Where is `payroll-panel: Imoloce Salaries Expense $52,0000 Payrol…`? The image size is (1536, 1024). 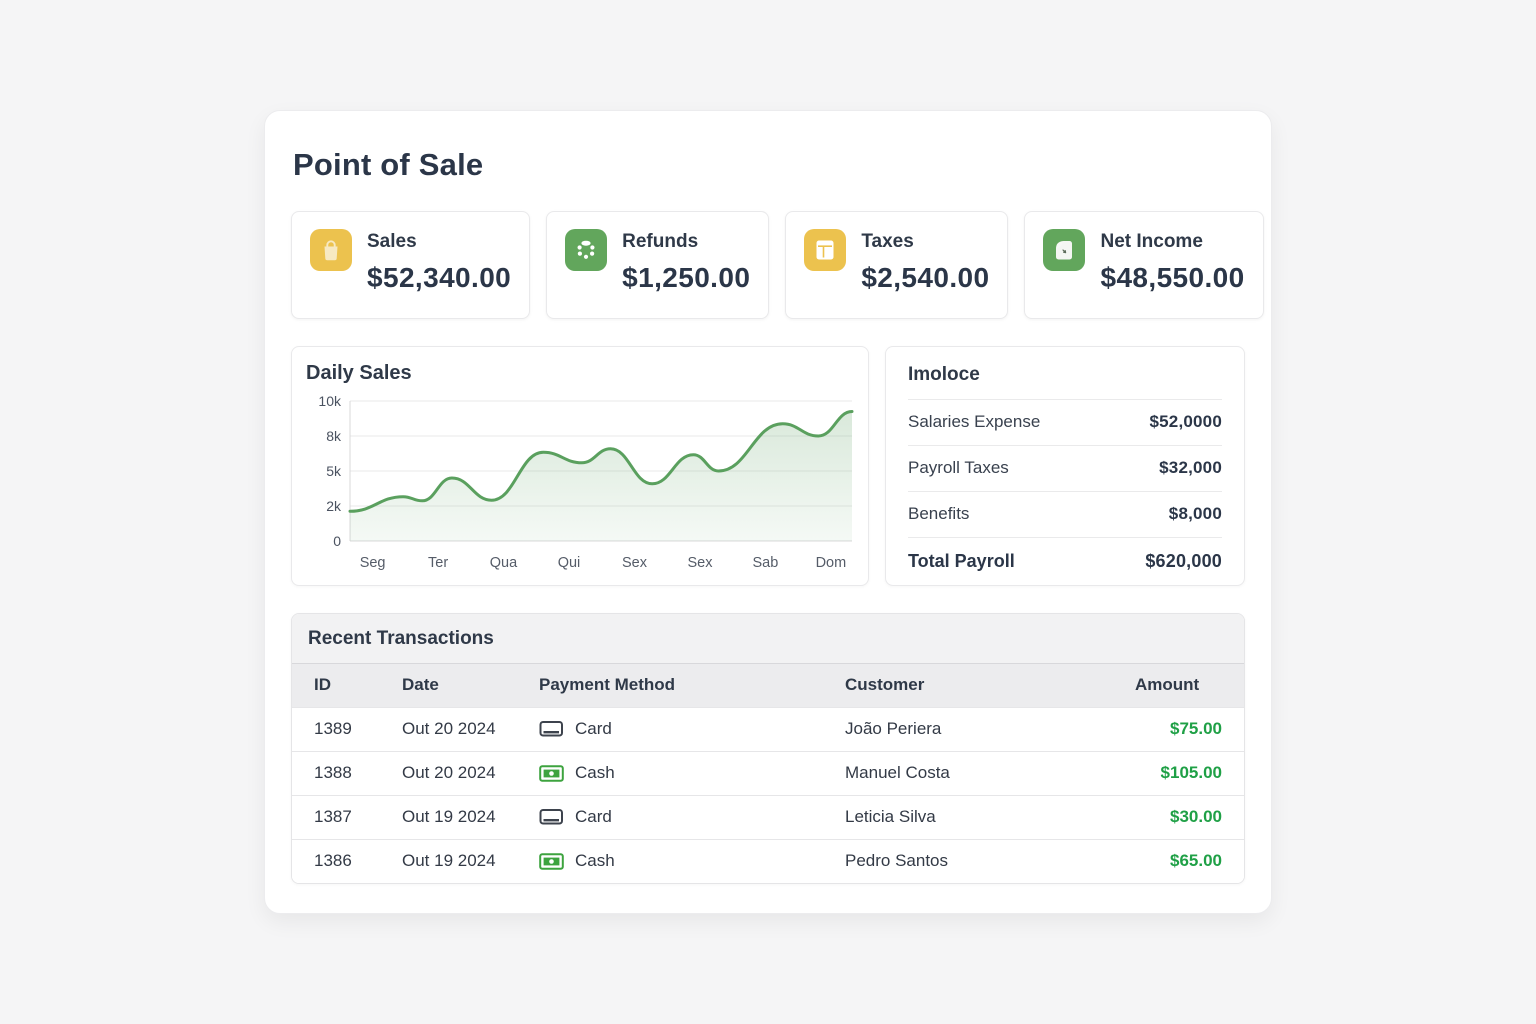 payroll-panel: Imoloce Salaries Expense $52,0000 Payrol… is located at coordinates (1065, 466).